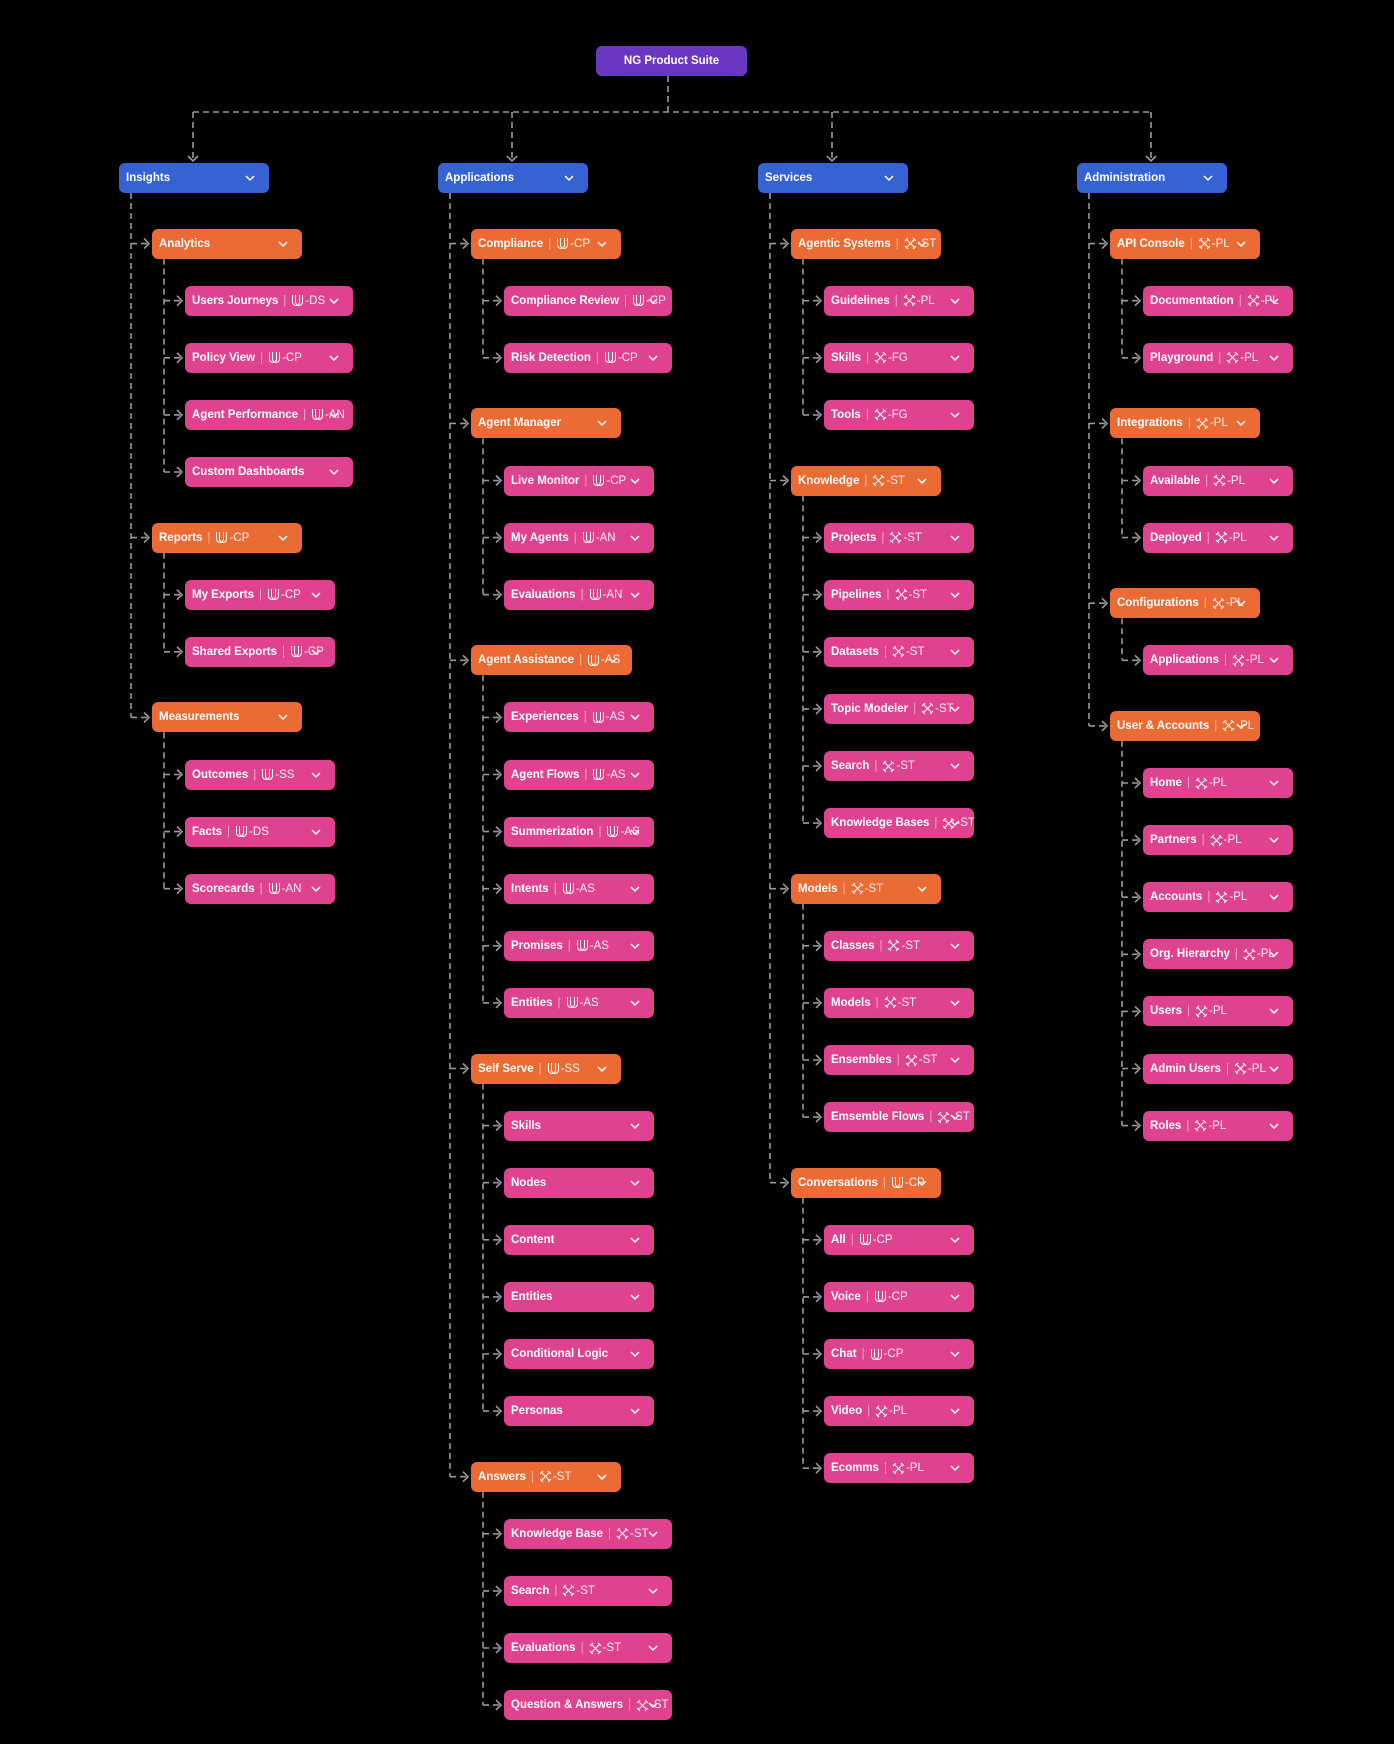  I want to click on item-custom-dashboards: Custom Dashboards, so click(269, 472).